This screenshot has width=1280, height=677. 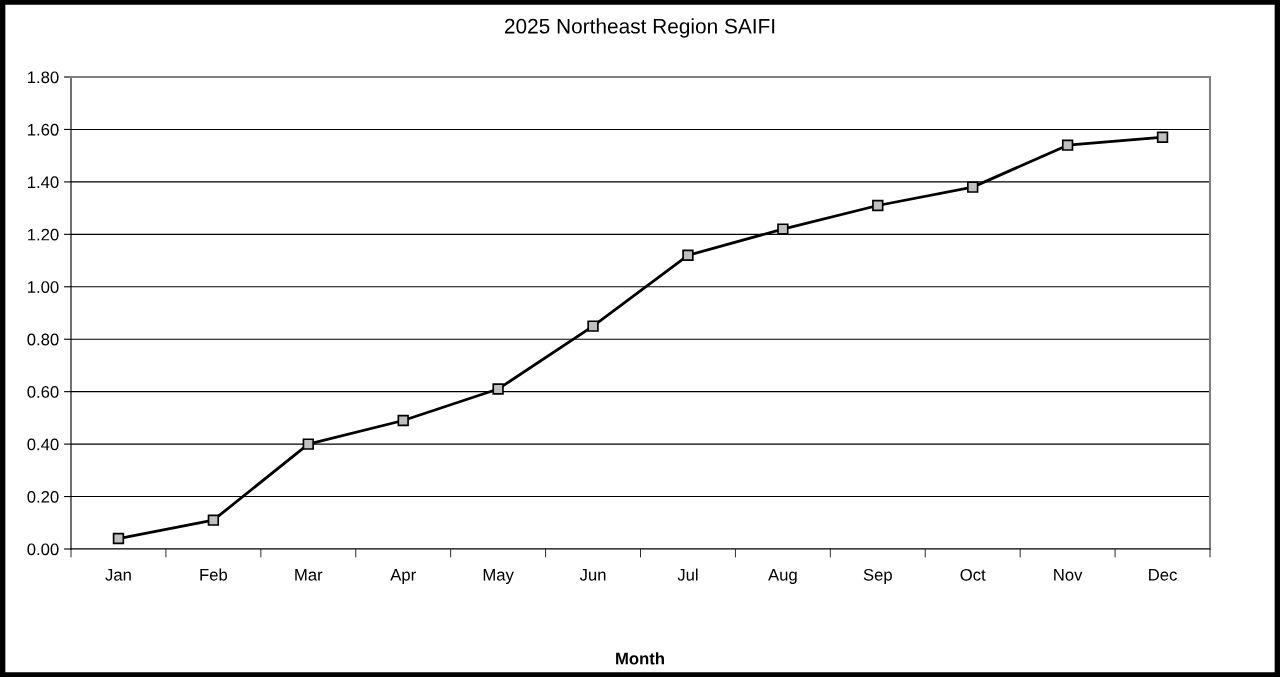 What do you see at coordinates (403, 576) in the screenshot?
I see `x-tick-label: Apr` at bounding box center [403, 576].